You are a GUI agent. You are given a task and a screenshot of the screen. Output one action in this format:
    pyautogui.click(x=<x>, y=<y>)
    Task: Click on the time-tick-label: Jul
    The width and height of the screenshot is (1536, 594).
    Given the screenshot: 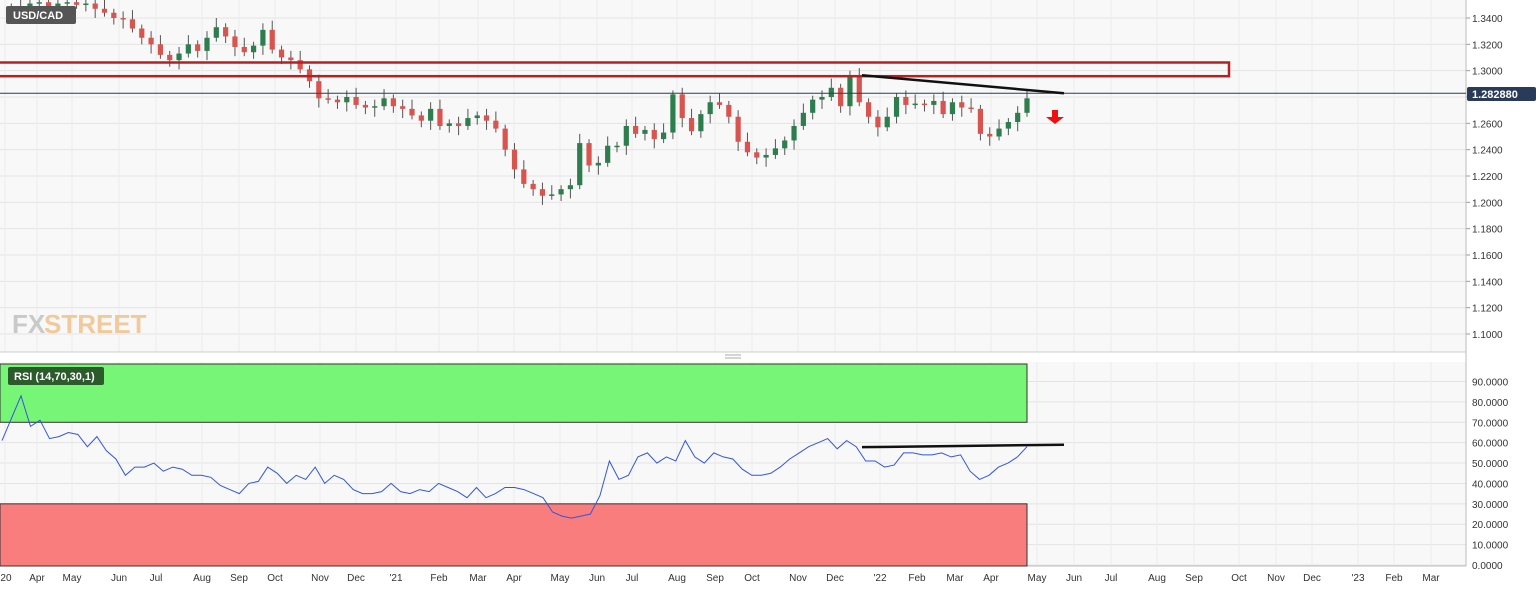 What is the action you would take?
    pyautogui.click(x=632, y=578)
    